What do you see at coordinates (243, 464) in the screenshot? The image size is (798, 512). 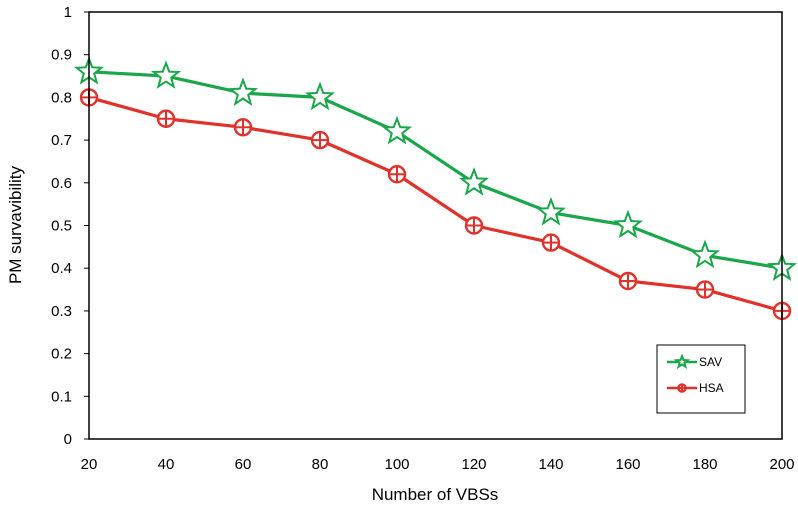 I see `x-tick-label: 60` at bounding box center [243, 464].